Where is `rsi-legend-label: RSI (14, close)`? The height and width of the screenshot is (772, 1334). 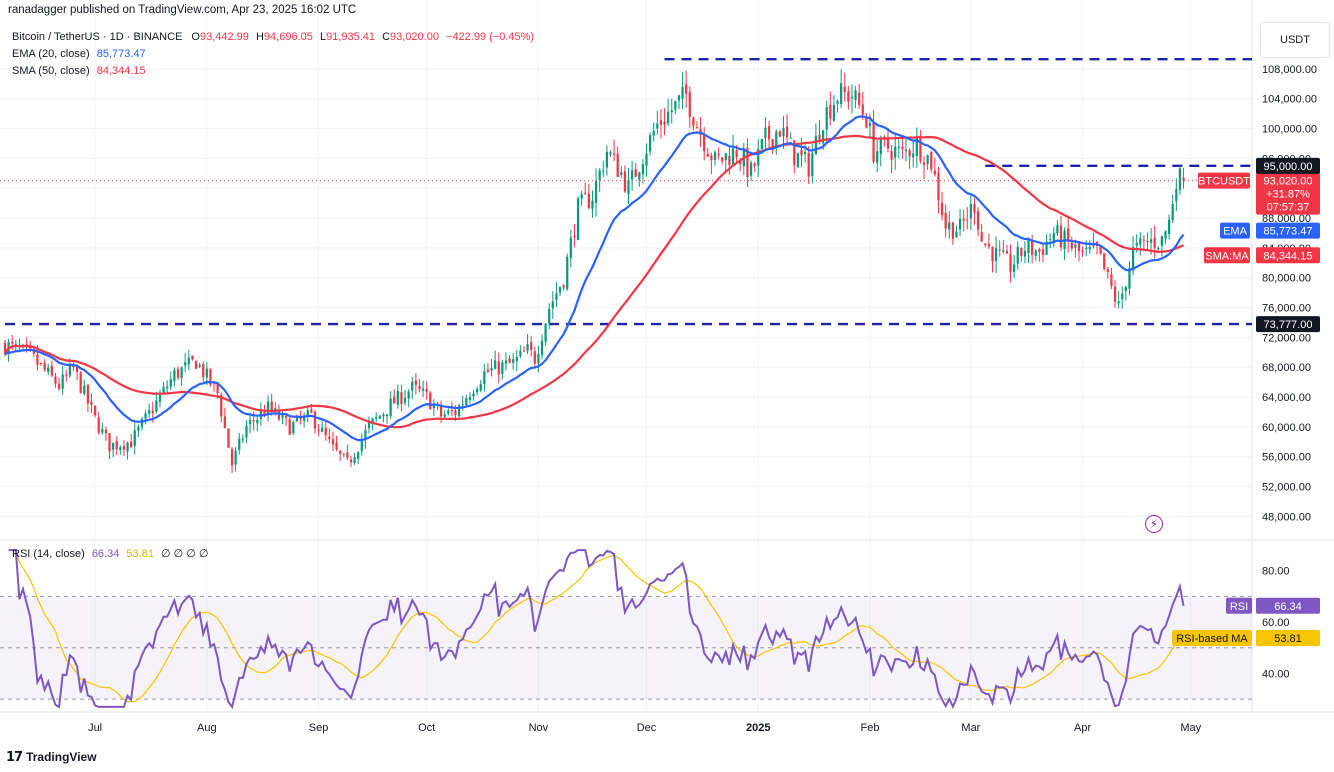 rsi-legend-label: RSI (14, close) is located at coordinates (48, 554).